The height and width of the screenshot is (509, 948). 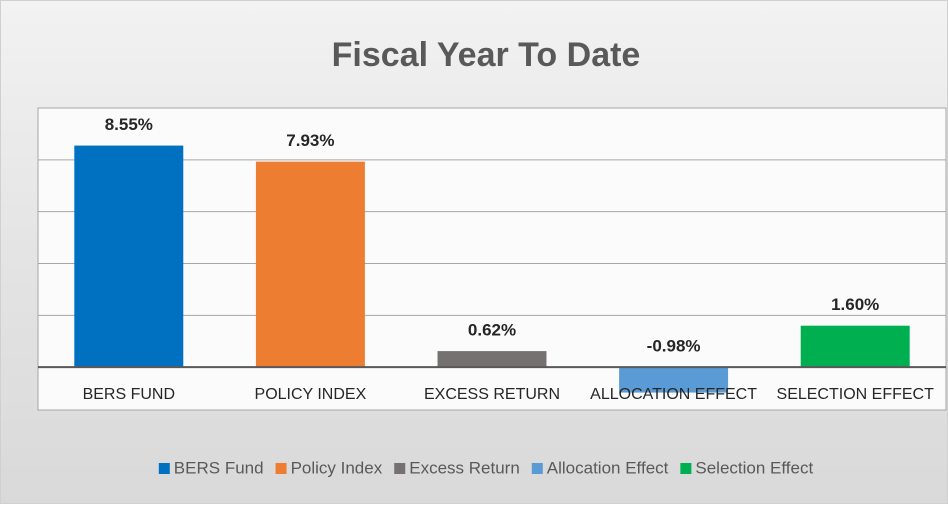 I want to click on data-label: 8.55%, so click(x=129, y=124).